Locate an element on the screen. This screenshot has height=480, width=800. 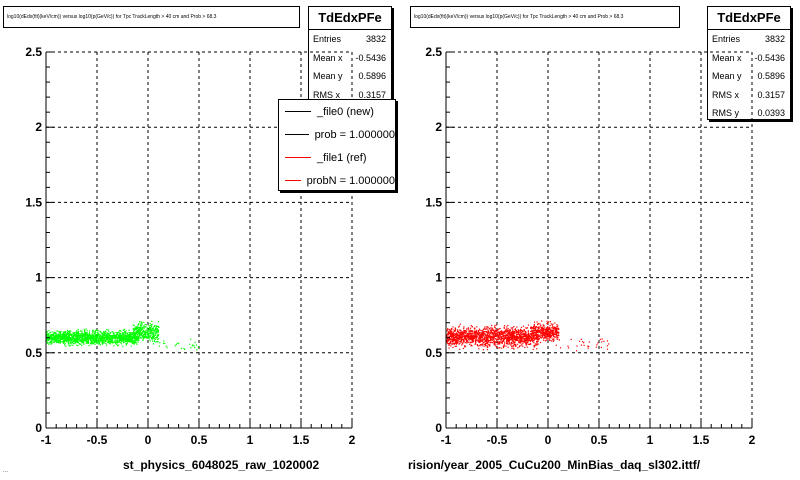
stats-label: Mean x is located at coordinates (727, 57).